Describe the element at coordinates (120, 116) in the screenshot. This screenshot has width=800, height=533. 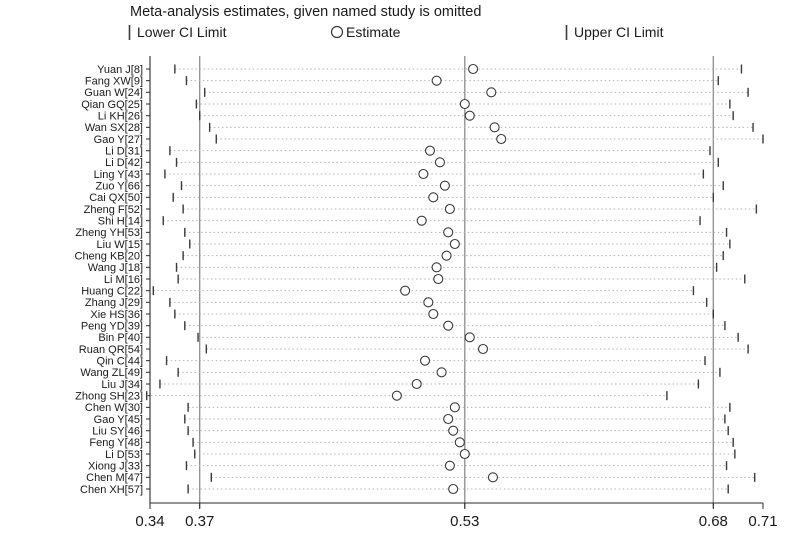
I see `study-label: Li KH[26]` at that location.